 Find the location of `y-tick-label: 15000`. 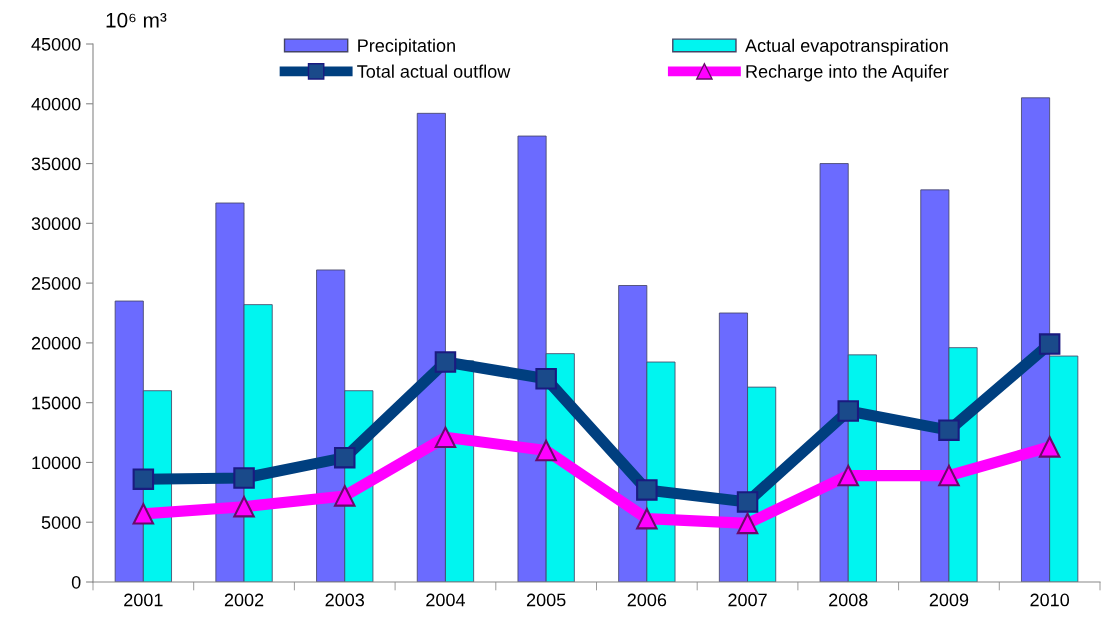

y-tick-label: 15000 is located at coordinates (56, 403).